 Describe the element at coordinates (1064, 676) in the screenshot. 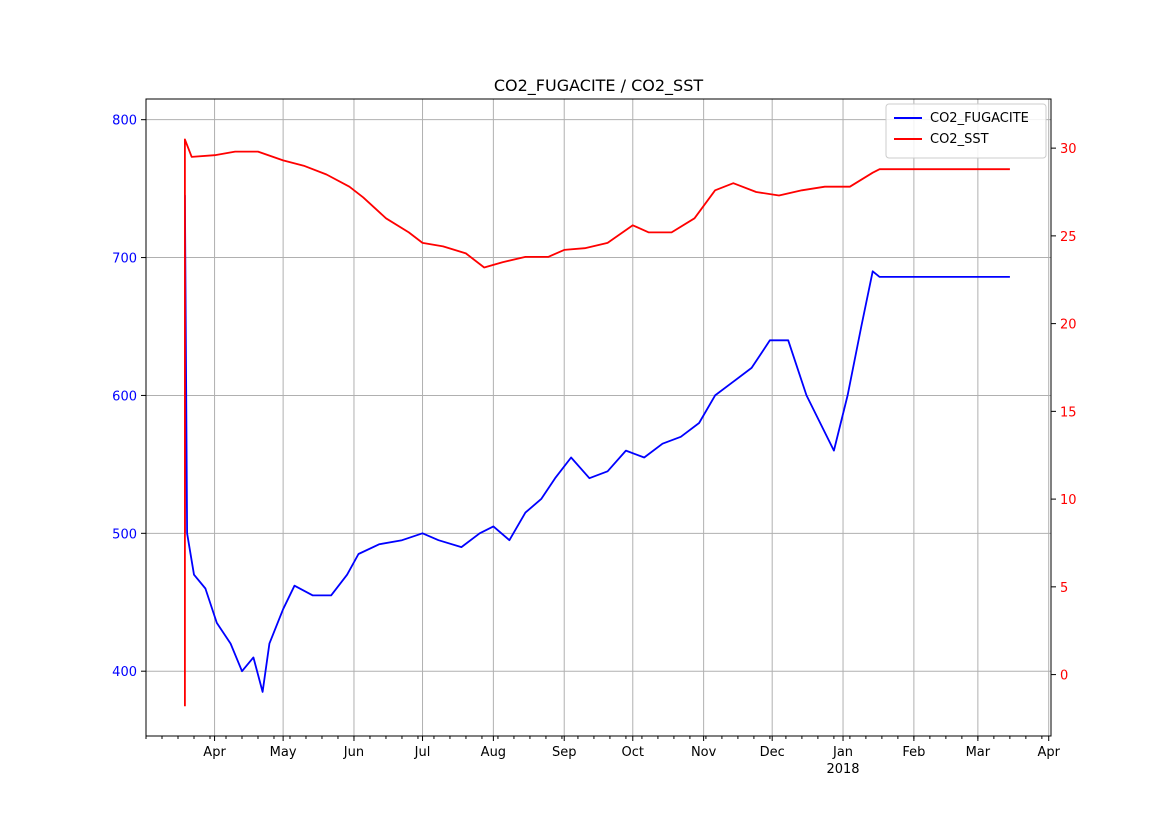

I see `y-right-tick-label: 0` at that location.